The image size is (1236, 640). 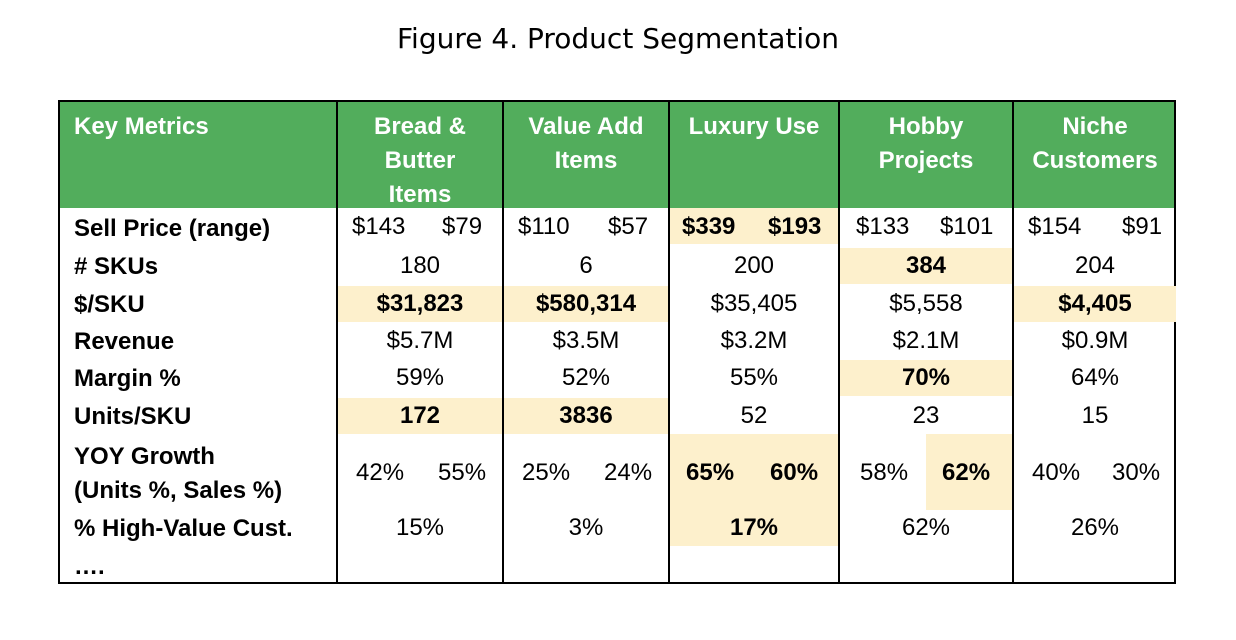 I want to click on cell-hobby-skus: 384, so click(x=926, y=265).